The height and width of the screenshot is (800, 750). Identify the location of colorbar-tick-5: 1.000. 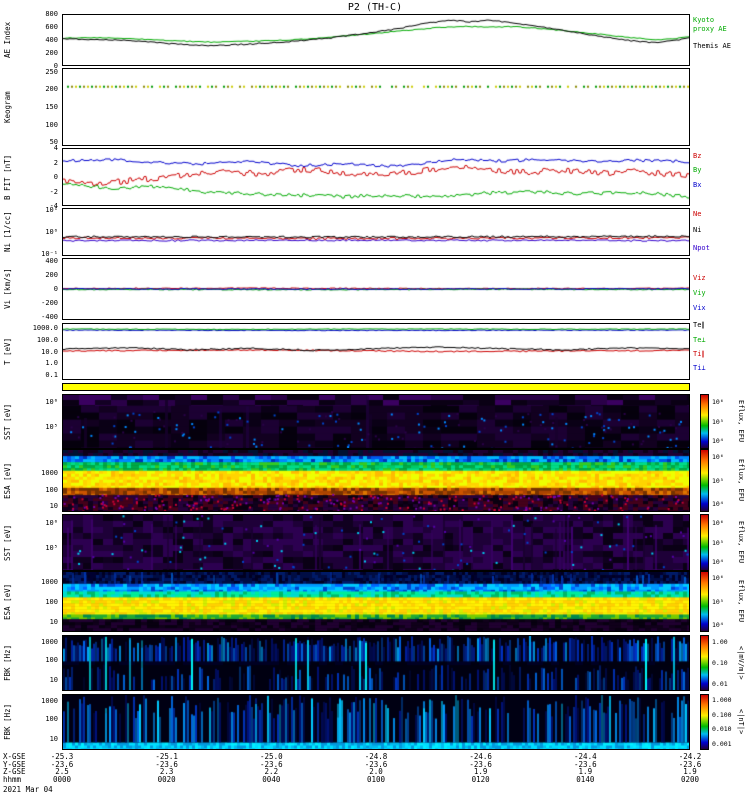
(722, 699).